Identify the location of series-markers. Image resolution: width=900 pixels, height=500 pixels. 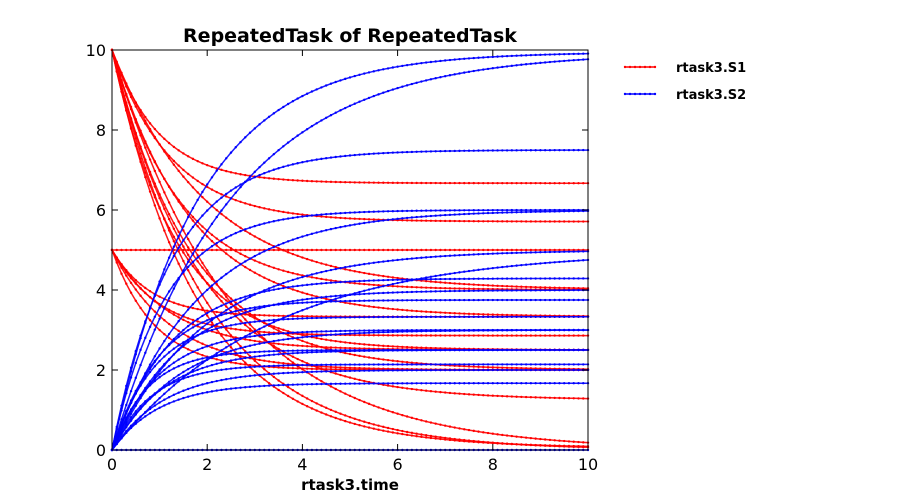
(350, 410).